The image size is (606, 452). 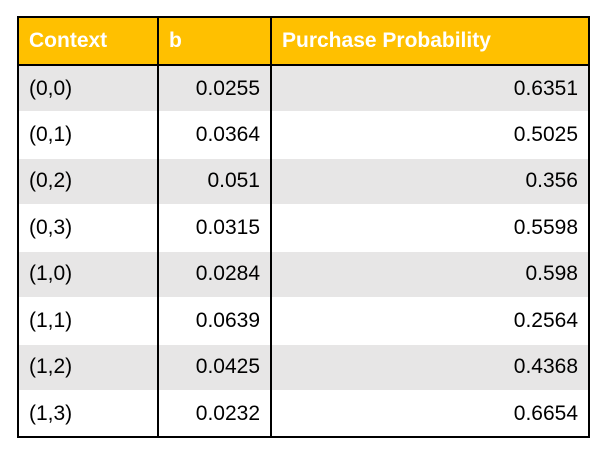 I want to click on header-cell: Purchase Probability, so click(x=429, y=41).